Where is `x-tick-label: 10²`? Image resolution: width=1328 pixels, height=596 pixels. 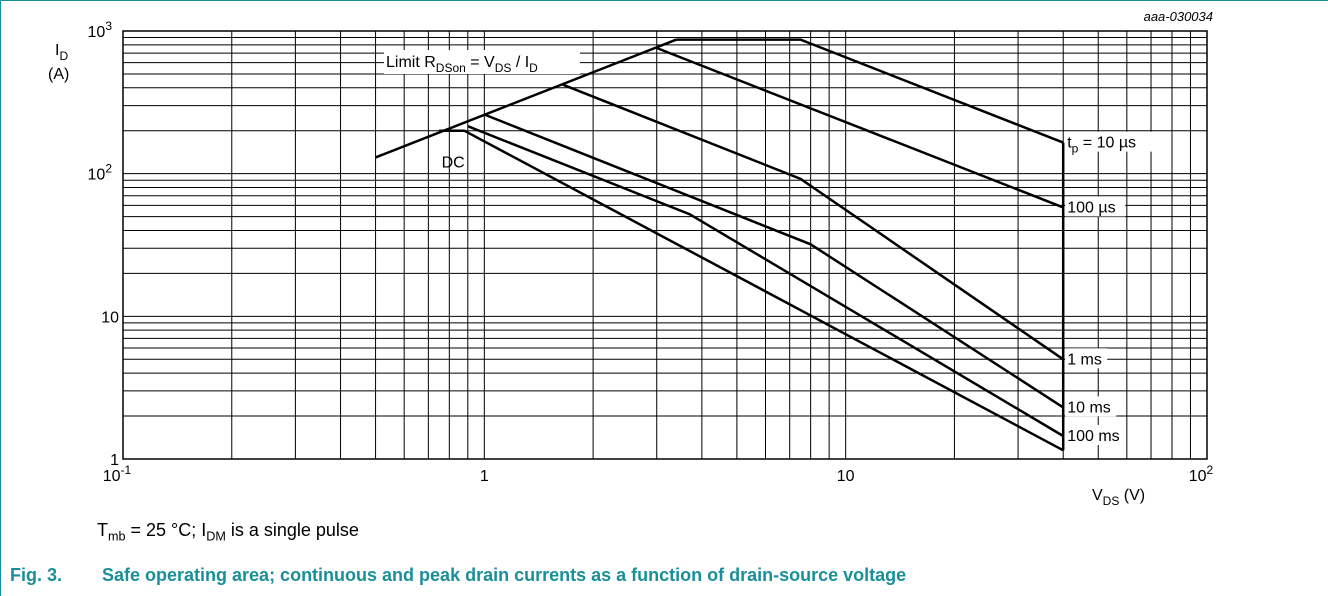 x-tick-label: 10² is located at coordinates (1201, 474).